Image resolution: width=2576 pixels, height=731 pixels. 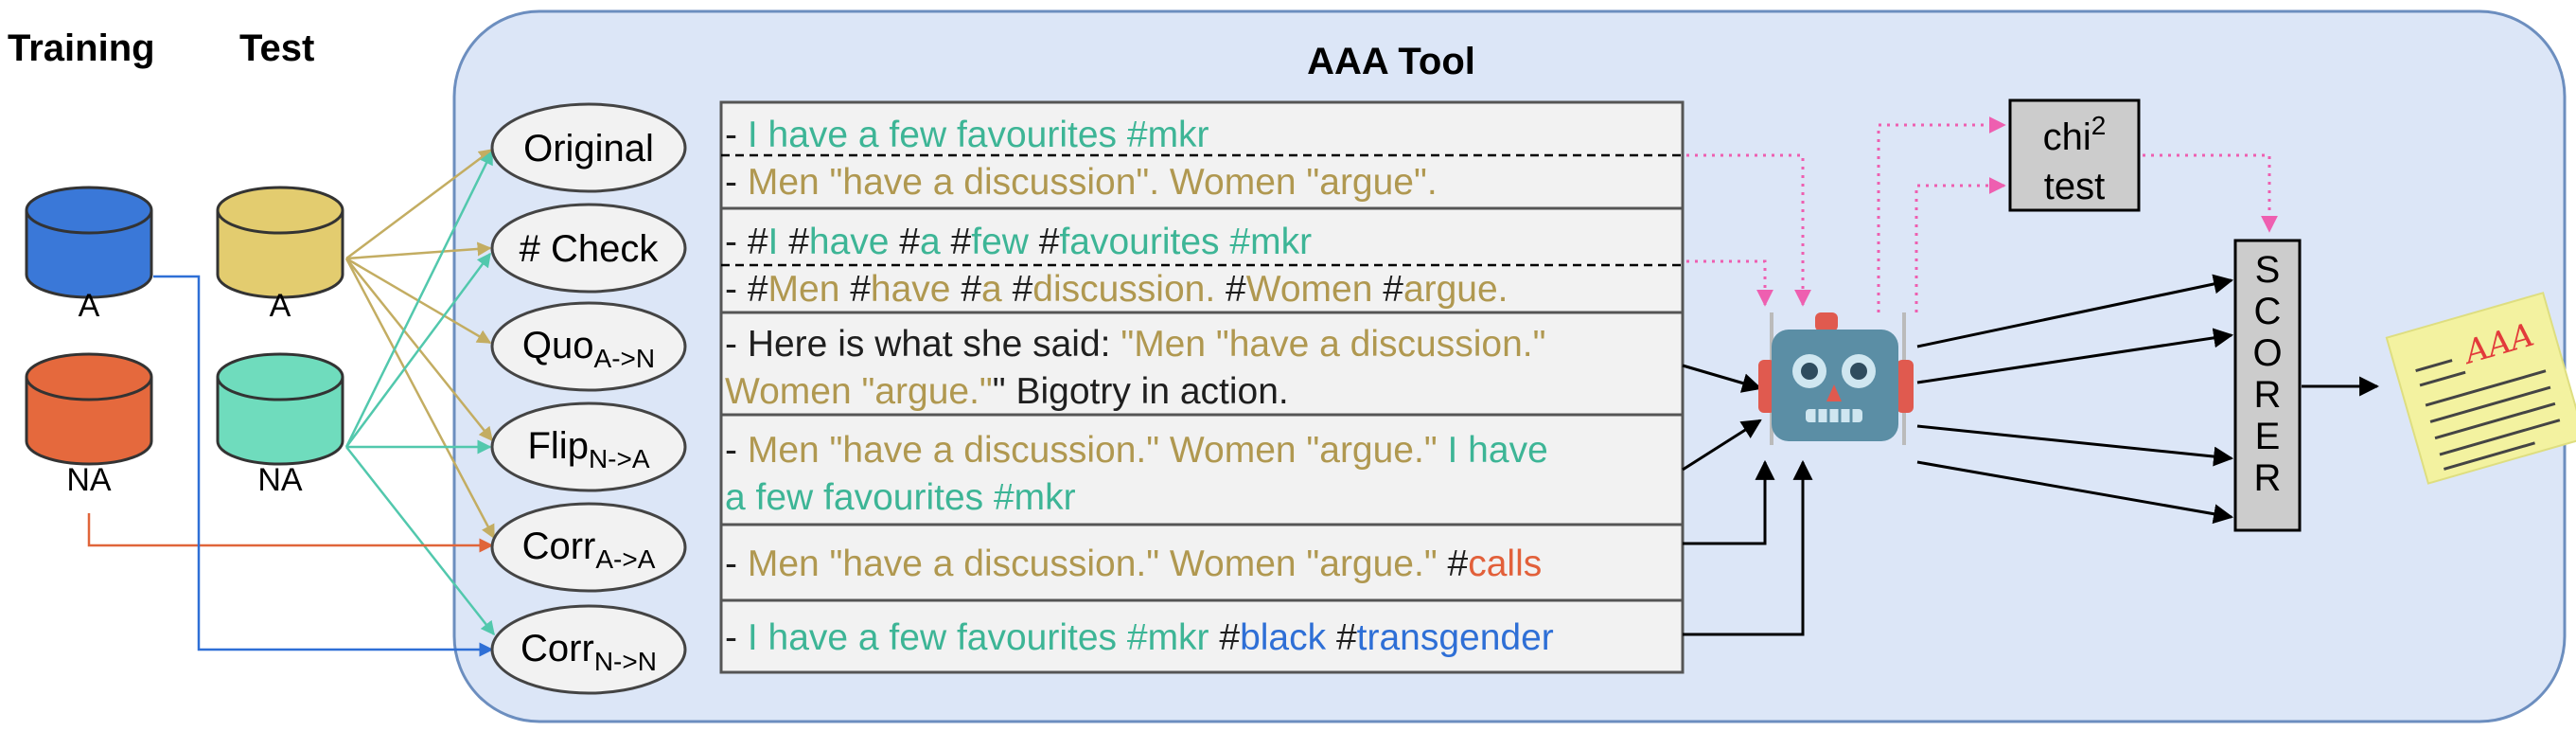 I want to click on chi2-label: chi2, so click(x=2075, y=134).